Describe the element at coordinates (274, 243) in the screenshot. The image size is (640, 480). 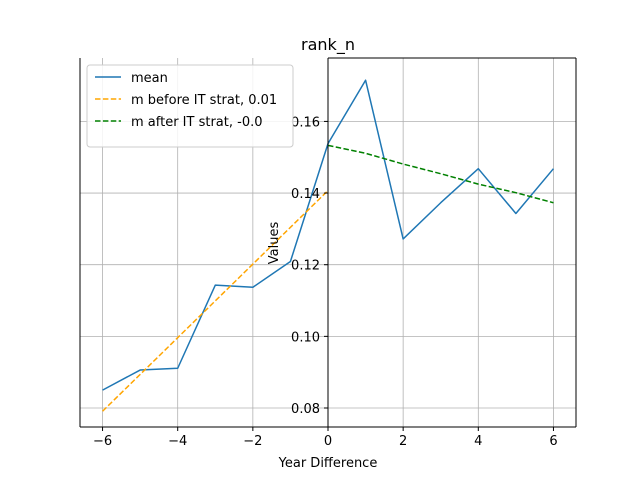
I see `y-axis-label: Values` at that location.